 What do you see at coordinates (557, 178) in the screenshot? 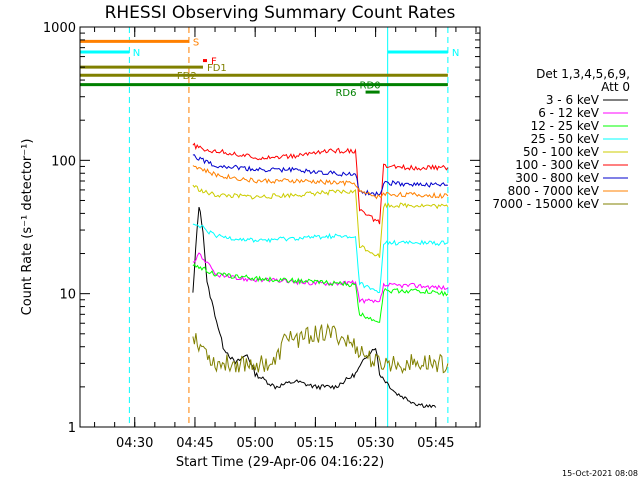
I see `legend-label-7: 300 - 800 keV` at bounding box center [557, 178].